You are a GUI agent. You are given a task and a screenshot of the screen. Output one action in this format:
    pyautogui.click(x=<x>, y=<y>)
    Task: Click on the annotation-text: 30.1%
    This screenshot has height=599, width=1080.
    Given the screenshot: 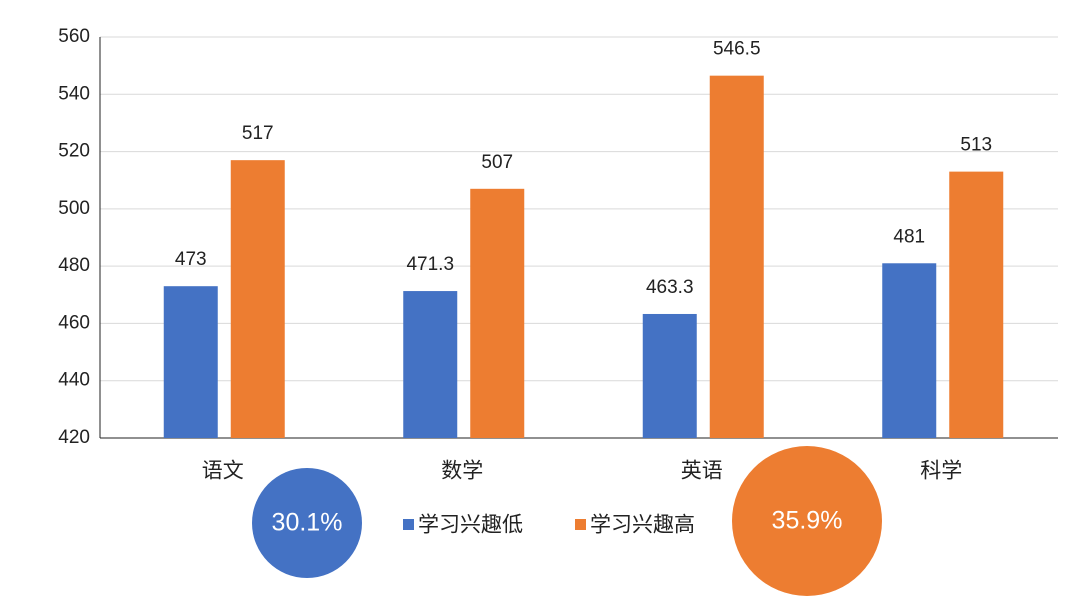 What is the action you would take?
    pyautogui.click(x=307, y=523)
    